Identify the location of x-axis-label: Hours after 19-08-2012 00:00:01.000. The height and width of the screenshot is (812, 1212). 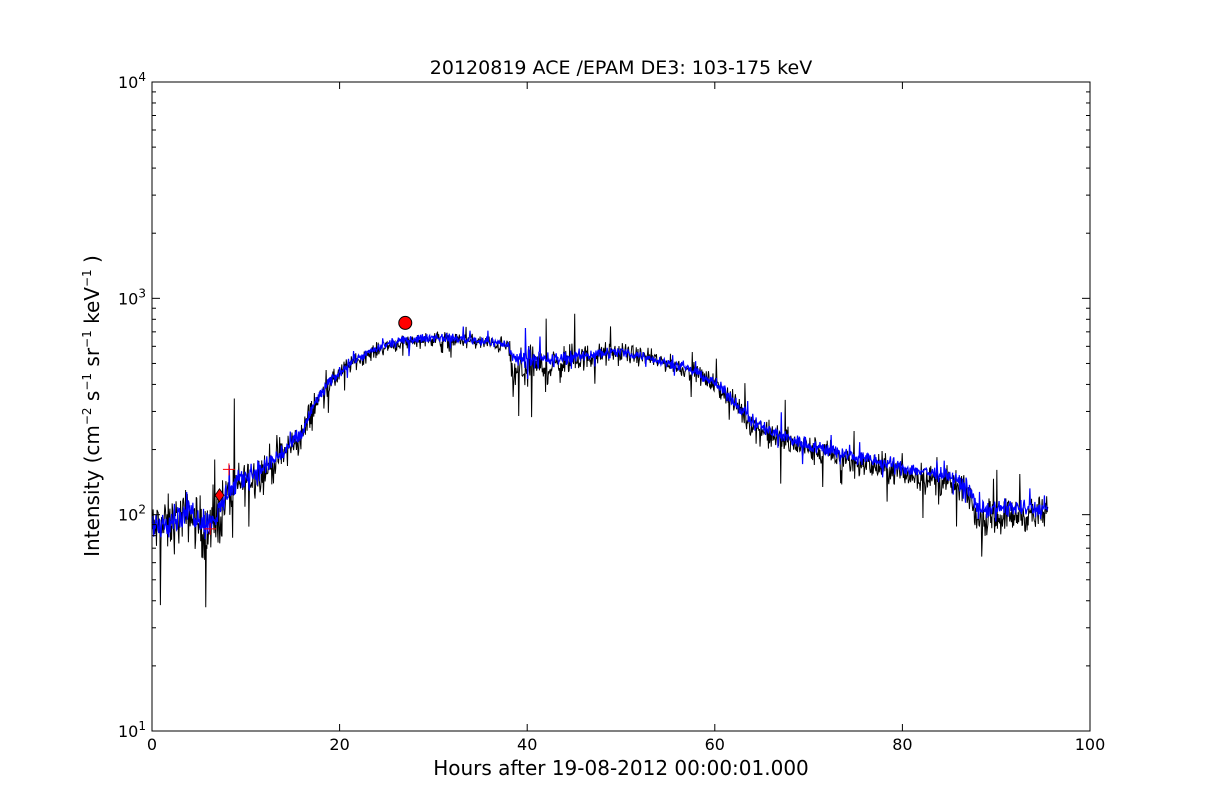
(621, 768).